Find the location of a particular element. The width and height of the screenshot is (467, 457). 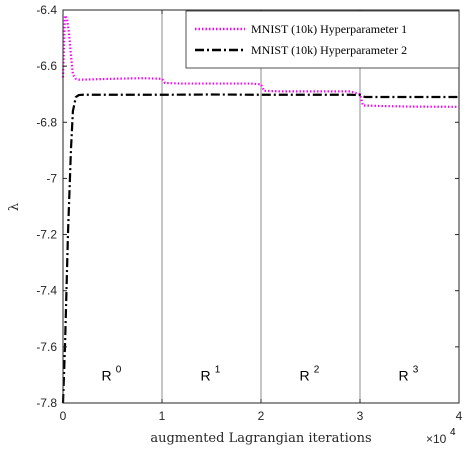

y-tick-label: -6.4 is located at coordinates (46, 10).